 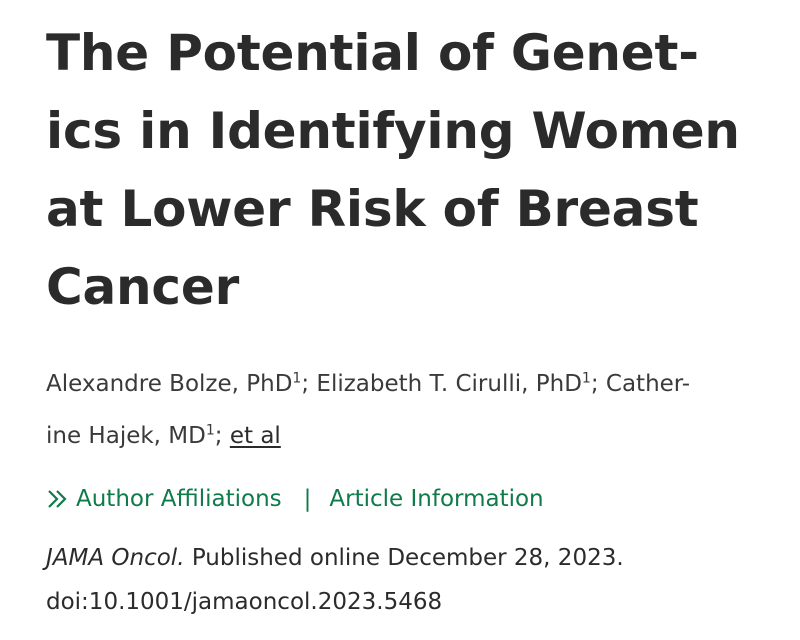 What do you see at coordinates (393, 131) in the screenshot?
I see `title-line: ics in Identifying Women` at bounding box center [393, 131].